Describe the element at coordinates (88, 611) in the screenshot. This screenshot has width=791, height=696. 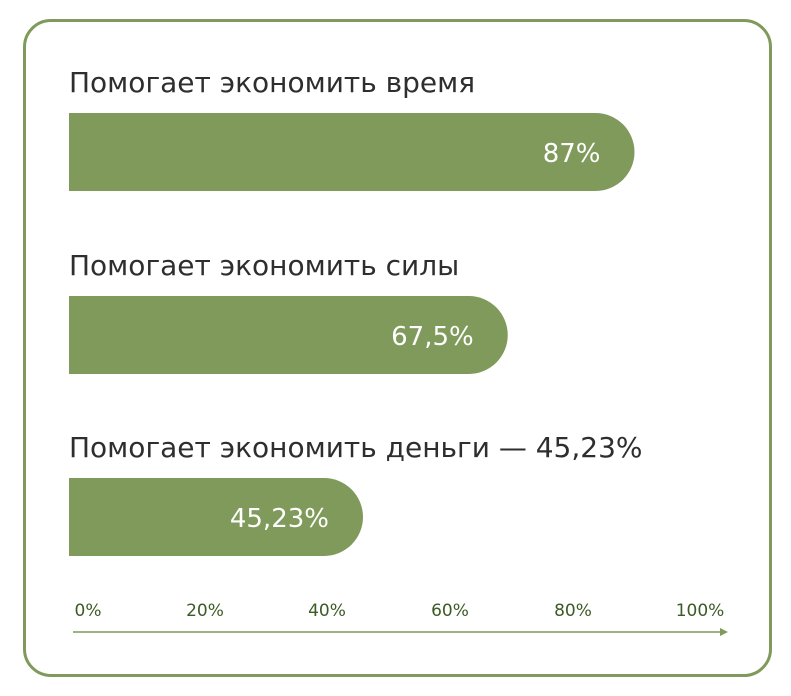
I see `x-tick-label: 0%` at that location.